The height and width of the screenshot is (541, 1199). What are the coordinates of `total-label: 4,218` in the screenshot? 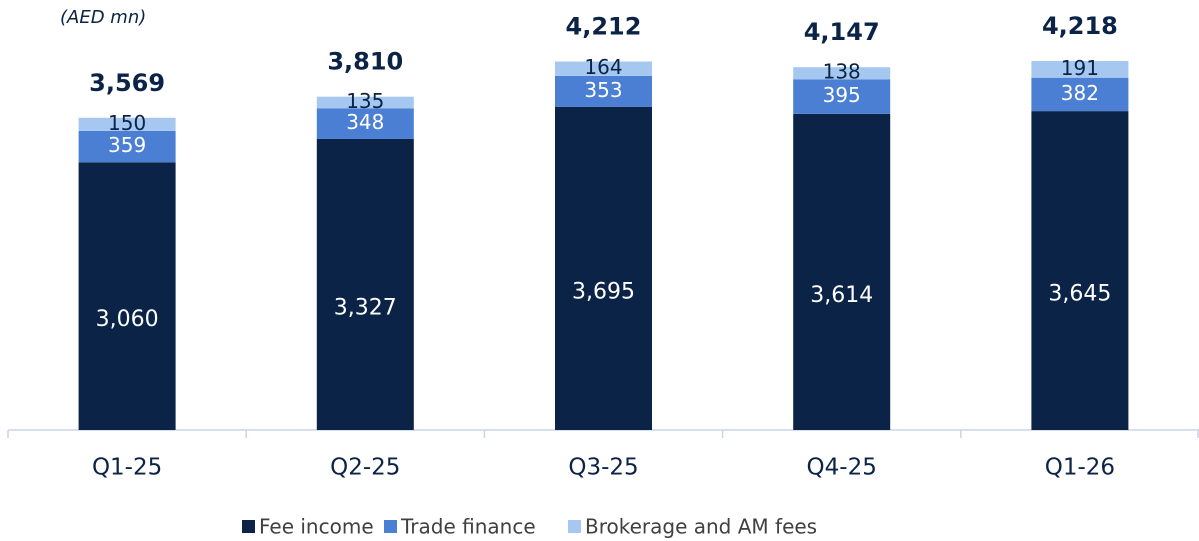 It's located at (1080, 26).